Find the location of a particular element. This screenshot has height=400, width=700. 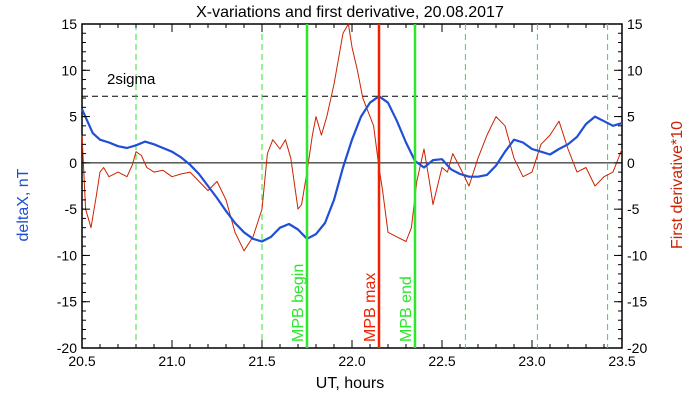

x-tick-label: 22.5 is located at coordinates (441, 361).